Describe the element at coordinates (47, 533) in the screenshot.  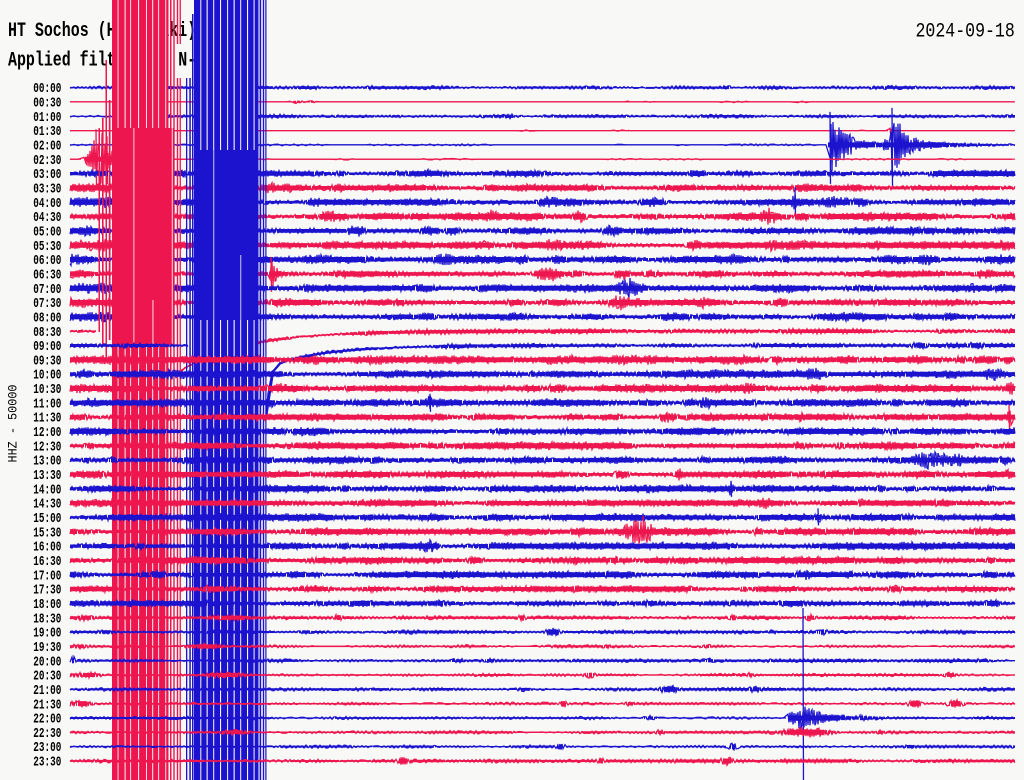
I see `svg-text: 15:30` at that location.